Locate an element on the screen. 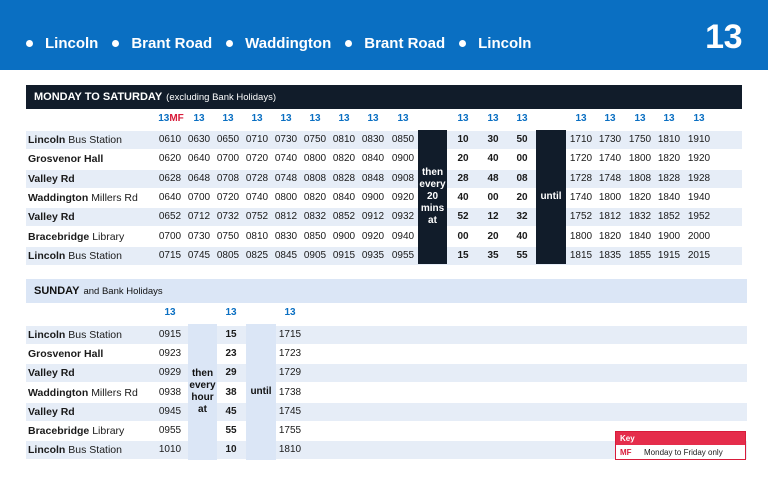 The width and height of the screenshot is (768, 480). stop-name-main: Grosvenor Hall is located at coordinates (66, 159).